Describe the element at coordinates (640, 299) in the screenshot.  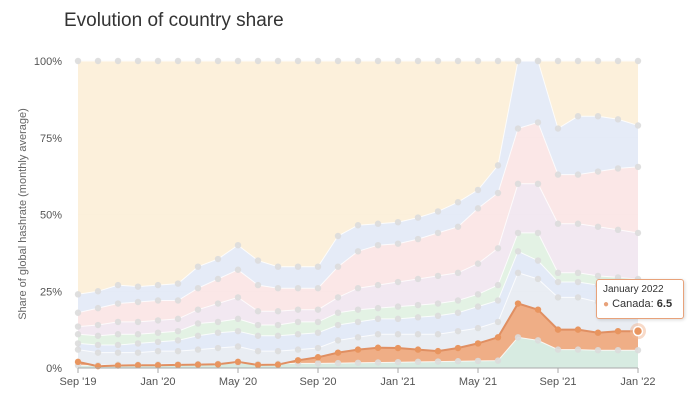
I see `tooltip: January 2022 ● Canada: 6.5` at that location.